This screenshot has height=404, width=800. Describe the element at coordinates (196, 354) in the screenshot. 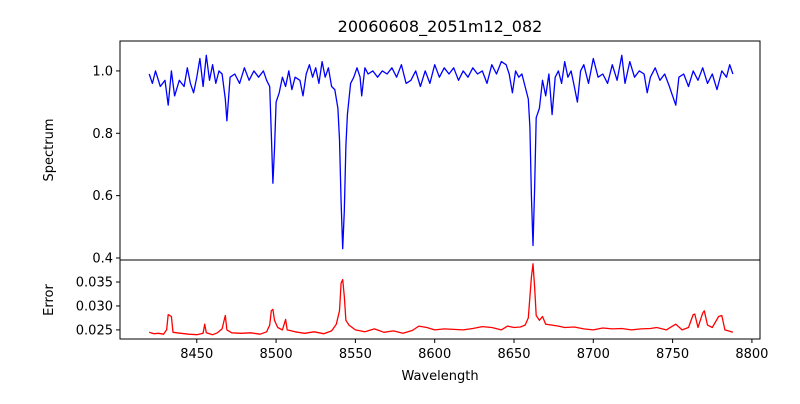

I see `xtick-label: 8450` at that location.